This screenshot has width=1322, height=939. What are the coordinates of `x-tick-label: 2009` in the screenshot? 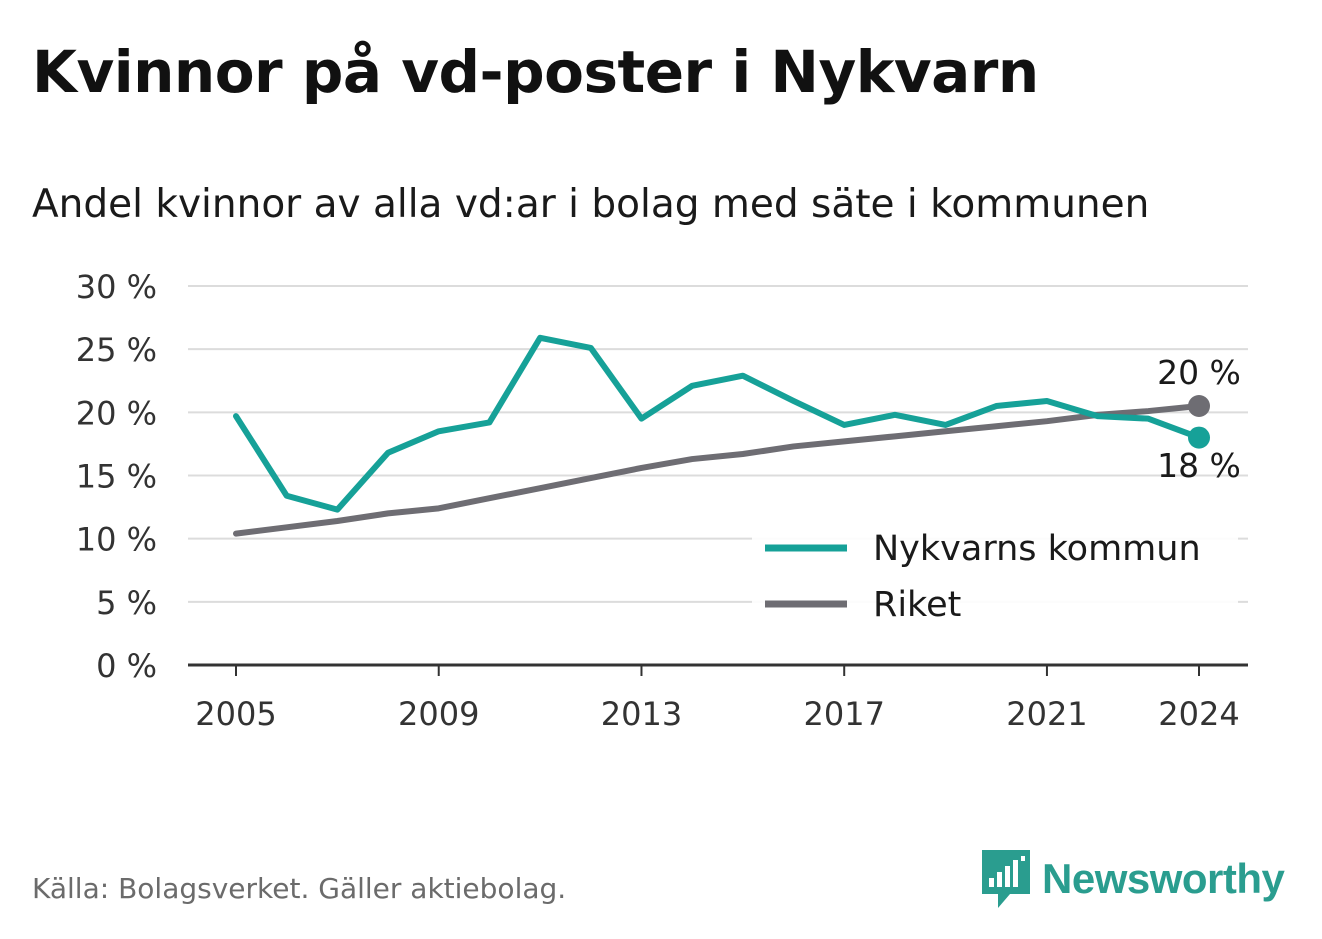 It's located at (438, 714).